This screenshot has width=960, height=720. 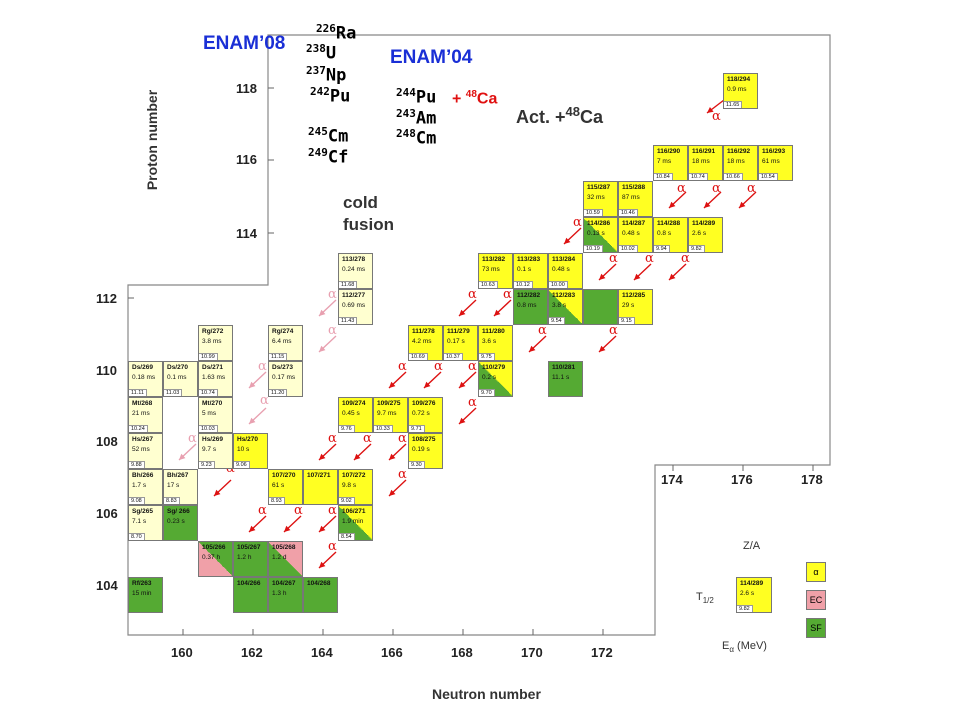 What do you see at coordinates (209, 413) in the screenshot?
I see `nuclide-halflife: 5 ms` at bounding box center [209, 413].